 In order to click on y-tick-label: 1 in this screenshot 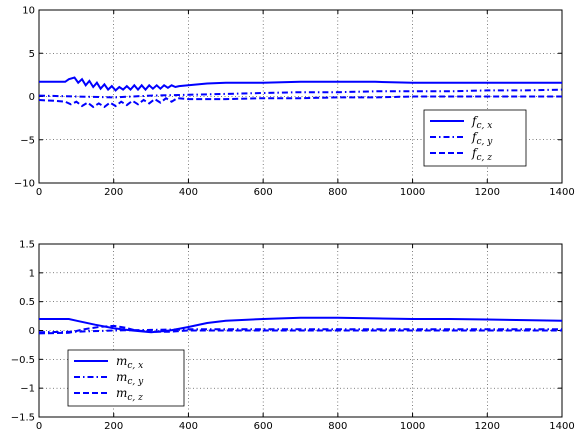, I will do `click(32, 273)`.